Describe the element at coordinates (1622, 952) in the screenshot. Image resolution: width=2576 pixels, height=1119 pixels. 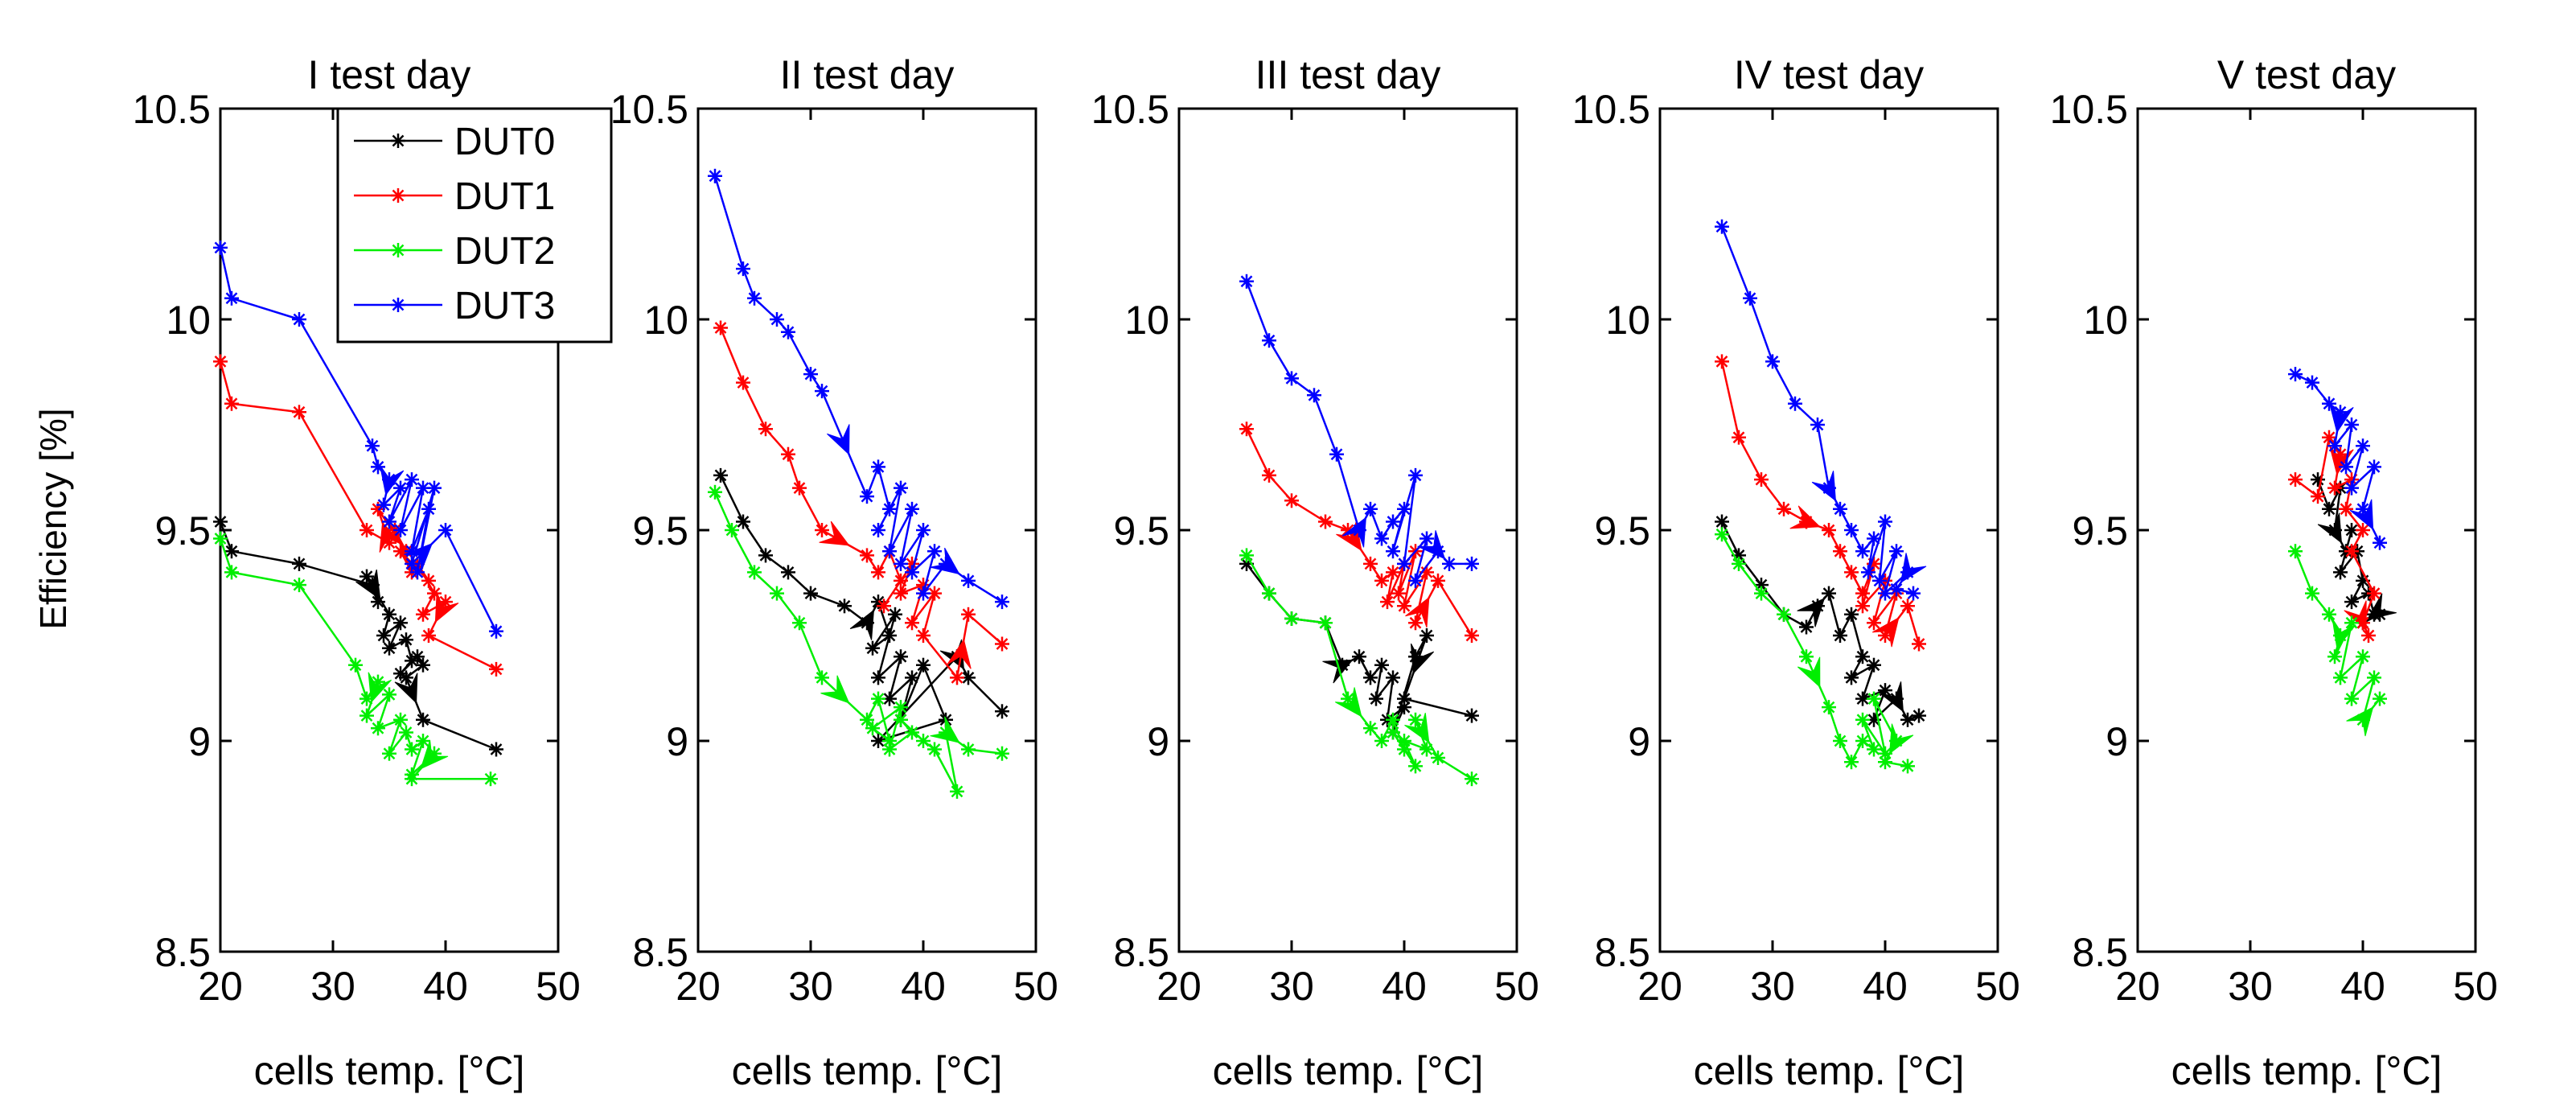
I see `y-tick-label: 8.5` at that location.